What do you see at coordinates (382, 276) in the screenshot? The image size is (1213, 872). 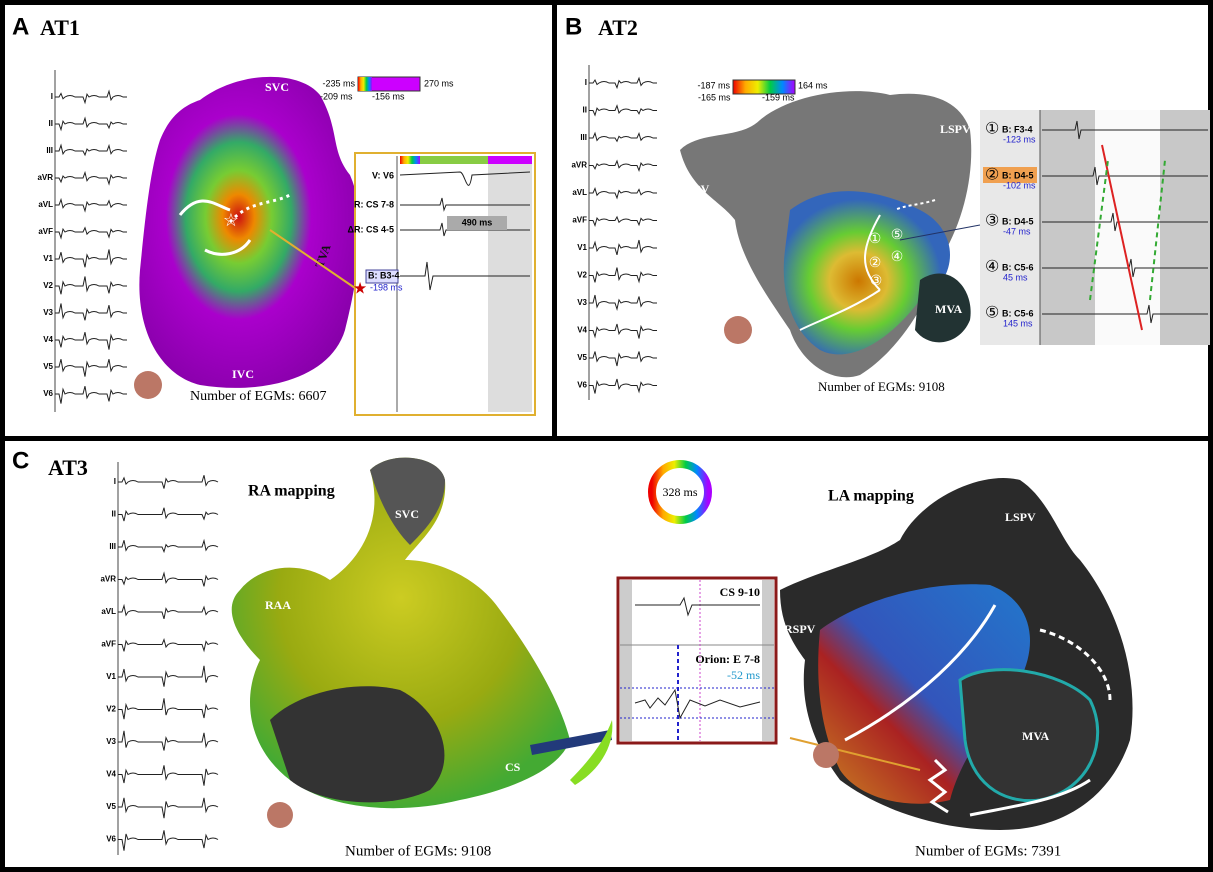 I see `channel-box` at bounding box center [382, 276].